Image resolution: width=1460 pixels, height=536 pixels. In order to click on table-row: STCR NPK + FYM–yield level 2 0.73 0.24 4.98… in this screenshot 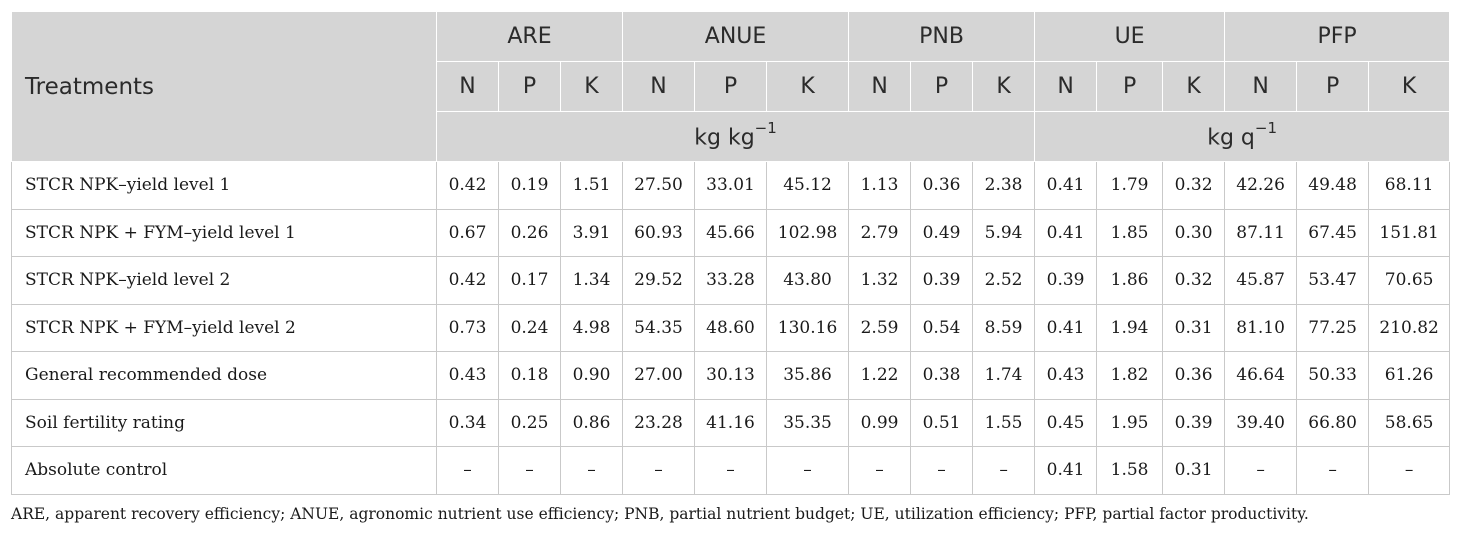, I will do `click(731, 327)`.